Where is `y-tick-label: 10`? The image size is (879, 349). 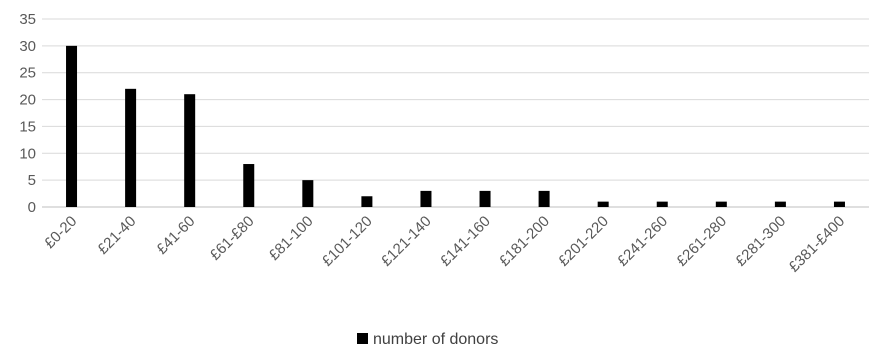 y-tick-label: 10 is located at coordinates (27, 153).